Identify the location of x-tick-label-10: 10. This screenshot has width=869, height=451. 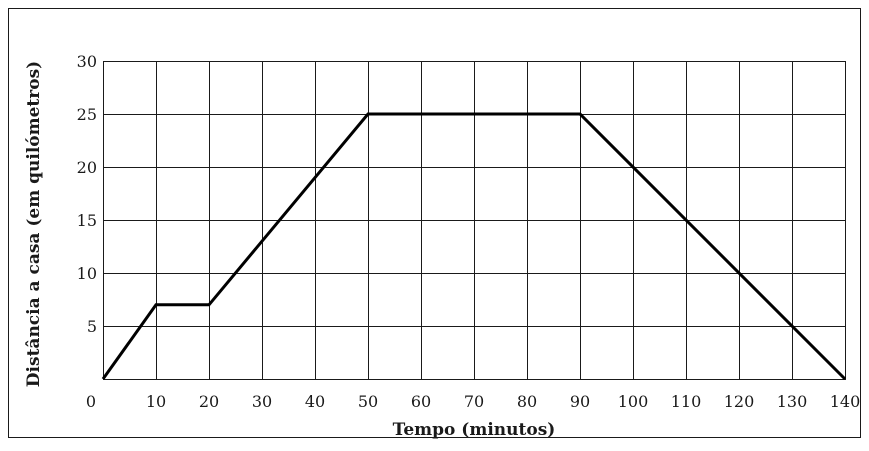
(156, 401).